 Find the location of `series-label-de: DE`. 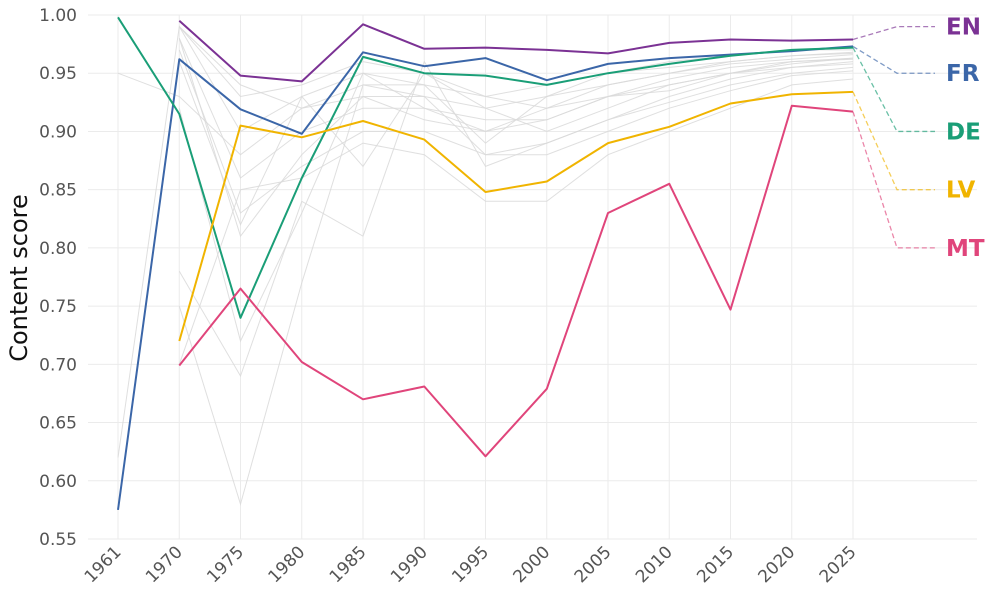

series-label-de: DE is located at coordinates (963, 132).